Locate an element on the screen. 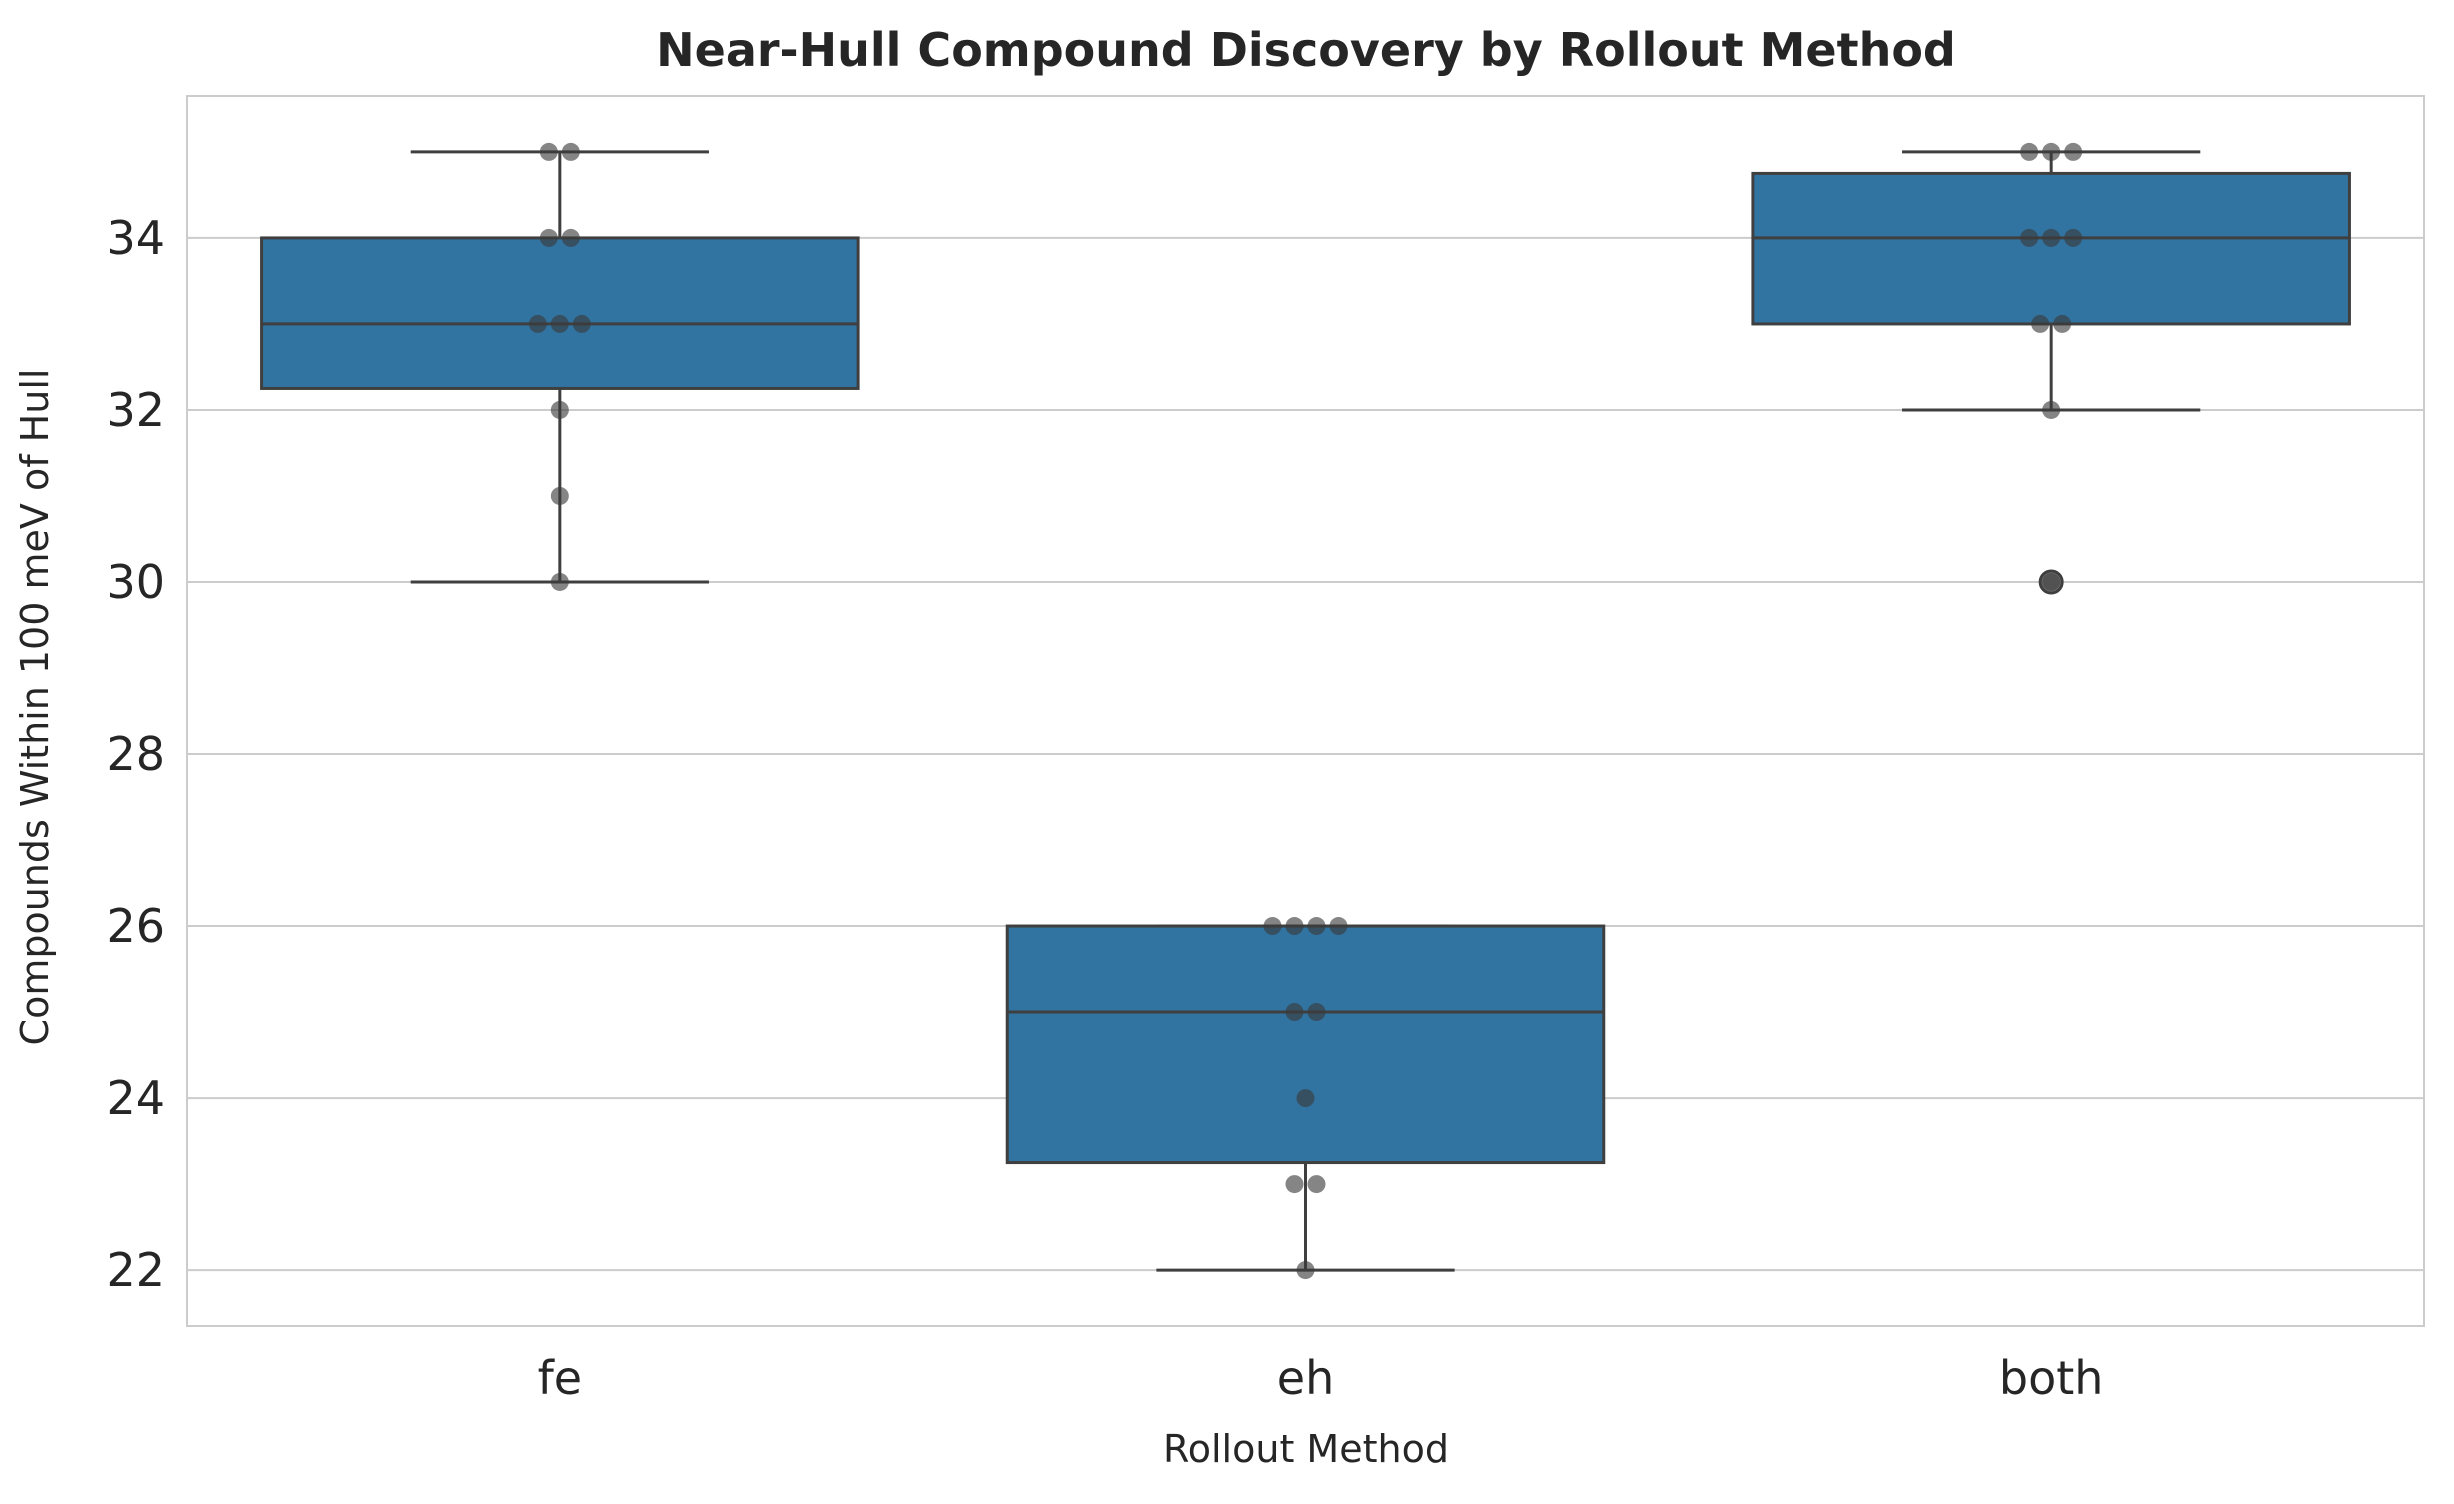  x-tick-label: fe is located at coordinates (560, 1378).